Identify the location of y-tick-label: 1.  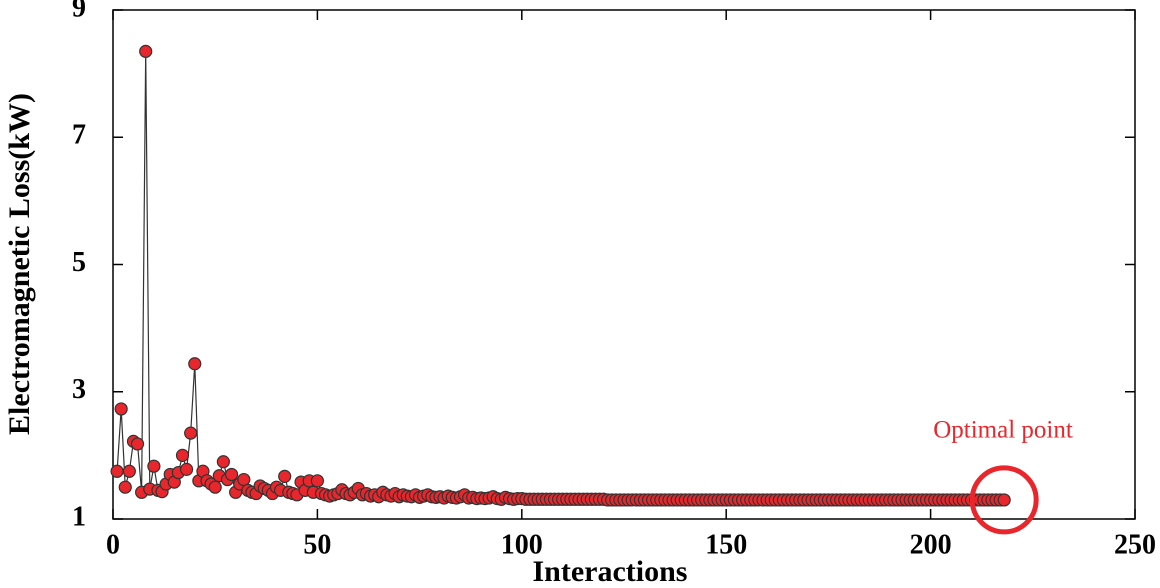
(79, 516).